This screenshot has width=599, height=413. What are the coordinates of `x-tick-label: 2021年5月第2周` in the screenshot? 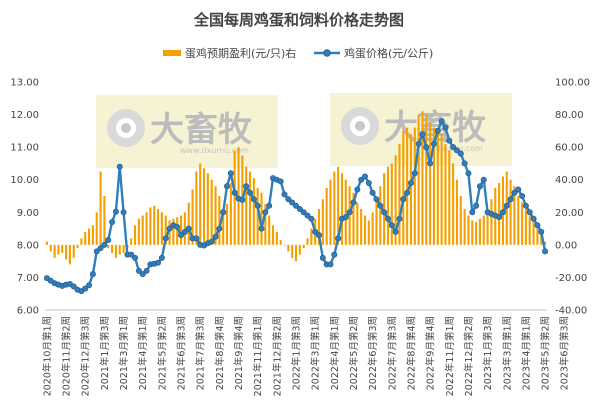 It's located at (162, 353).